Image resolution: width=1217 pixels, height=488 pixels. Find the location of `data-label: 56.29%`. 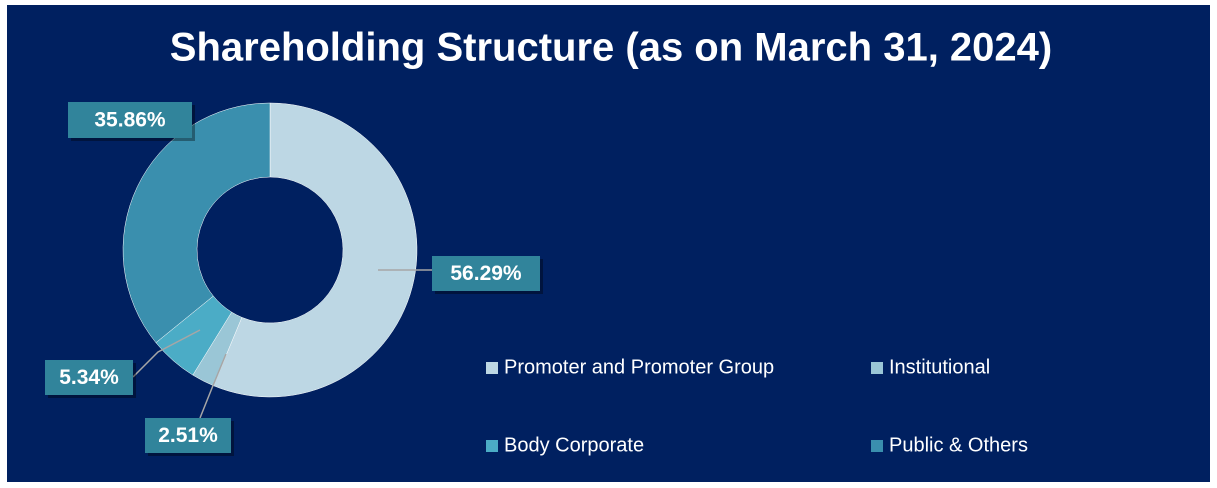

data-label: 56.29% is located at coordinates (486, 273).